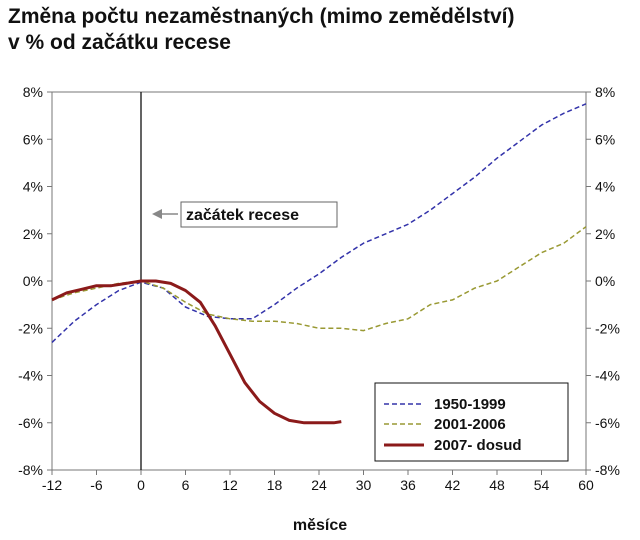 Image resolution: width=640 pixels, height=540 pixels. I want to click on y-axis-left: -8% -6% -4% -2% 0% 2% 4% 6% 8%, so click(35, 281).